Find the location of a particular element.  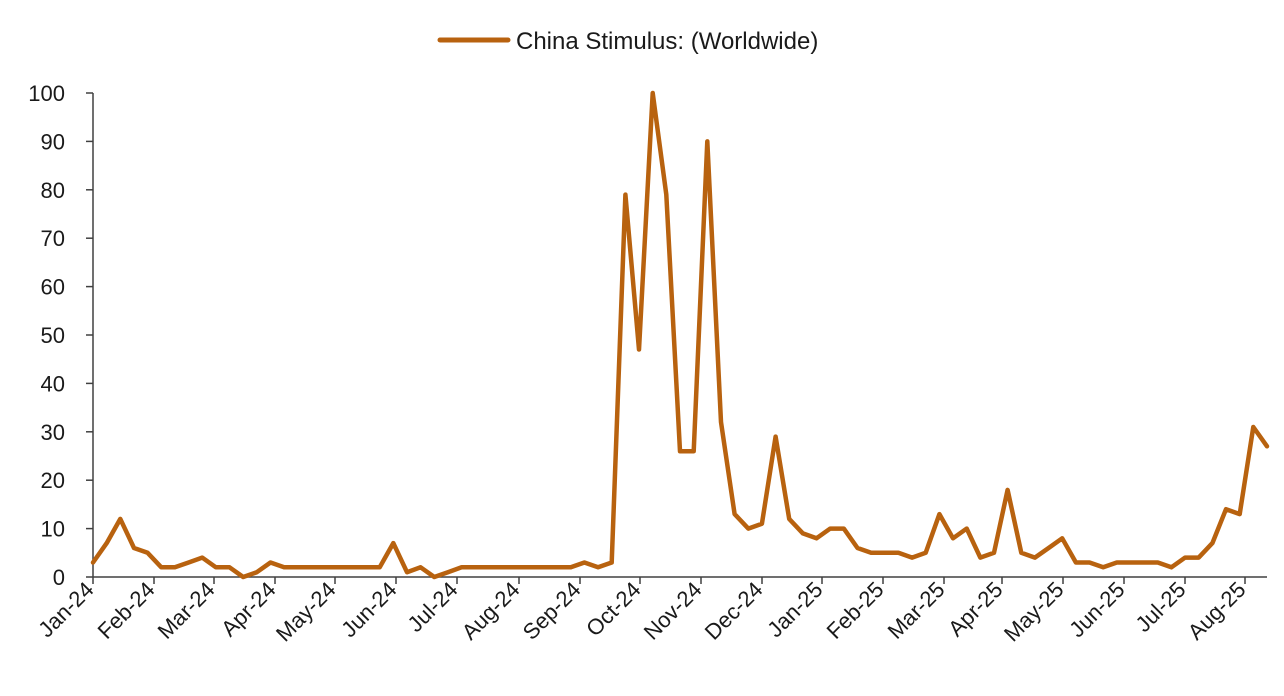

y-tick-label: 40 is located at coordinates (53, 383).